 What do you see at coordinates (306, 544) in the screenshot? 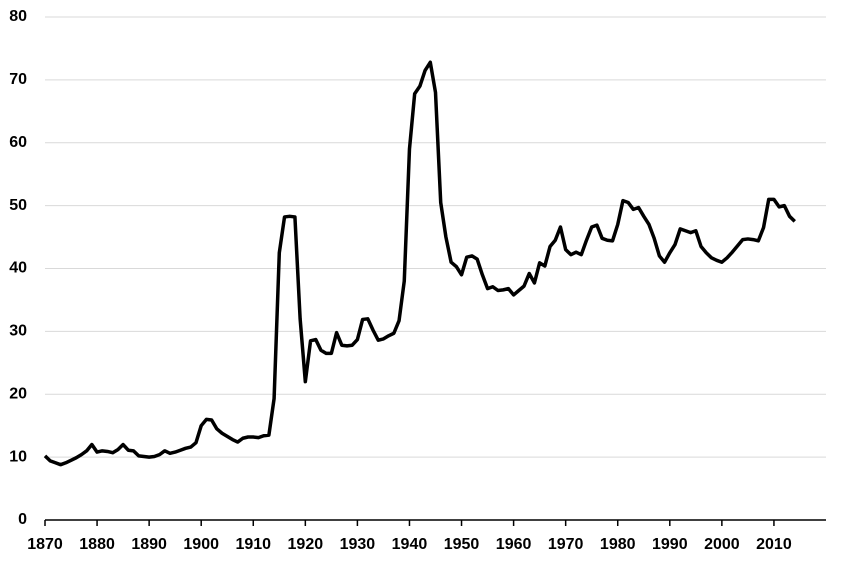
I see `x-tick-label: 1920` at bounding box center [306, 544].